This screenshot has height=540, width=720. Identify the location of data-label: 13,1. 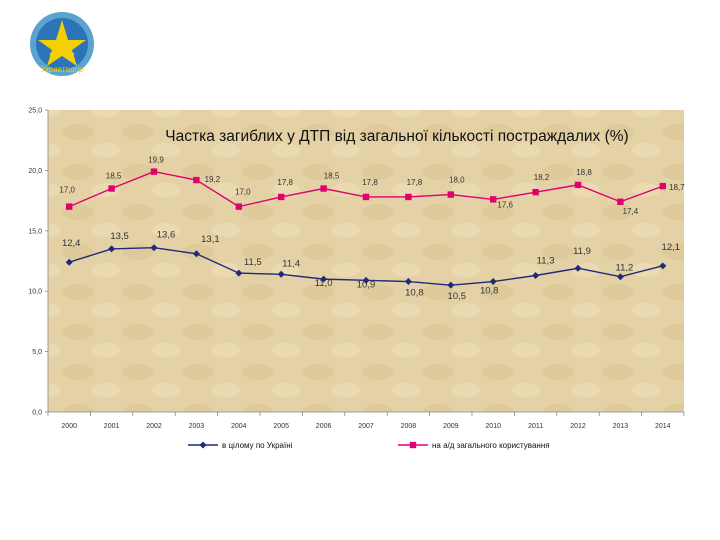
(210, 239).